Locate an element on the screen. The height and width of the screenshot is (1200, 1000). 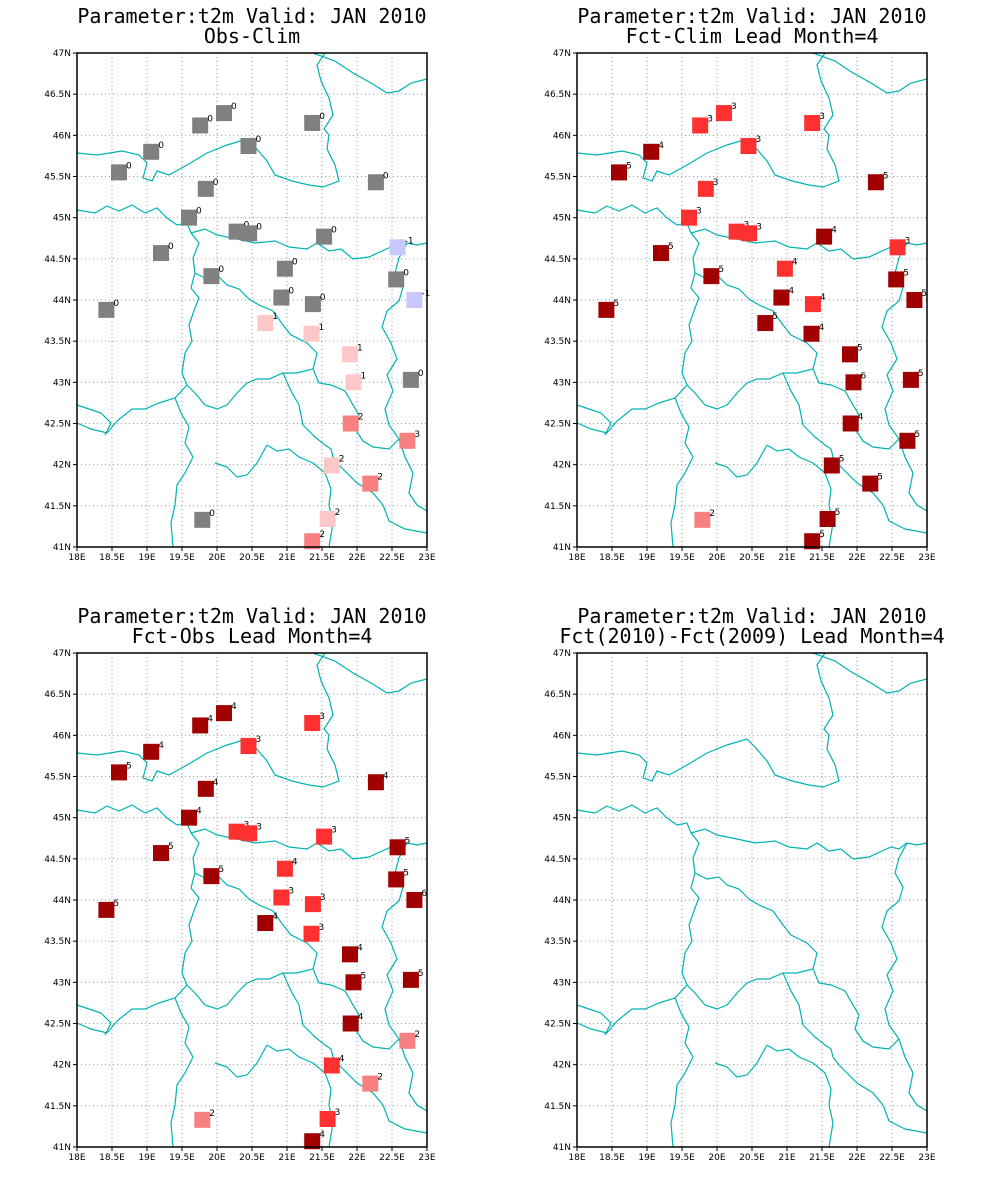
x-tick-label: 22.5E is located at coordinates (392, 1158).